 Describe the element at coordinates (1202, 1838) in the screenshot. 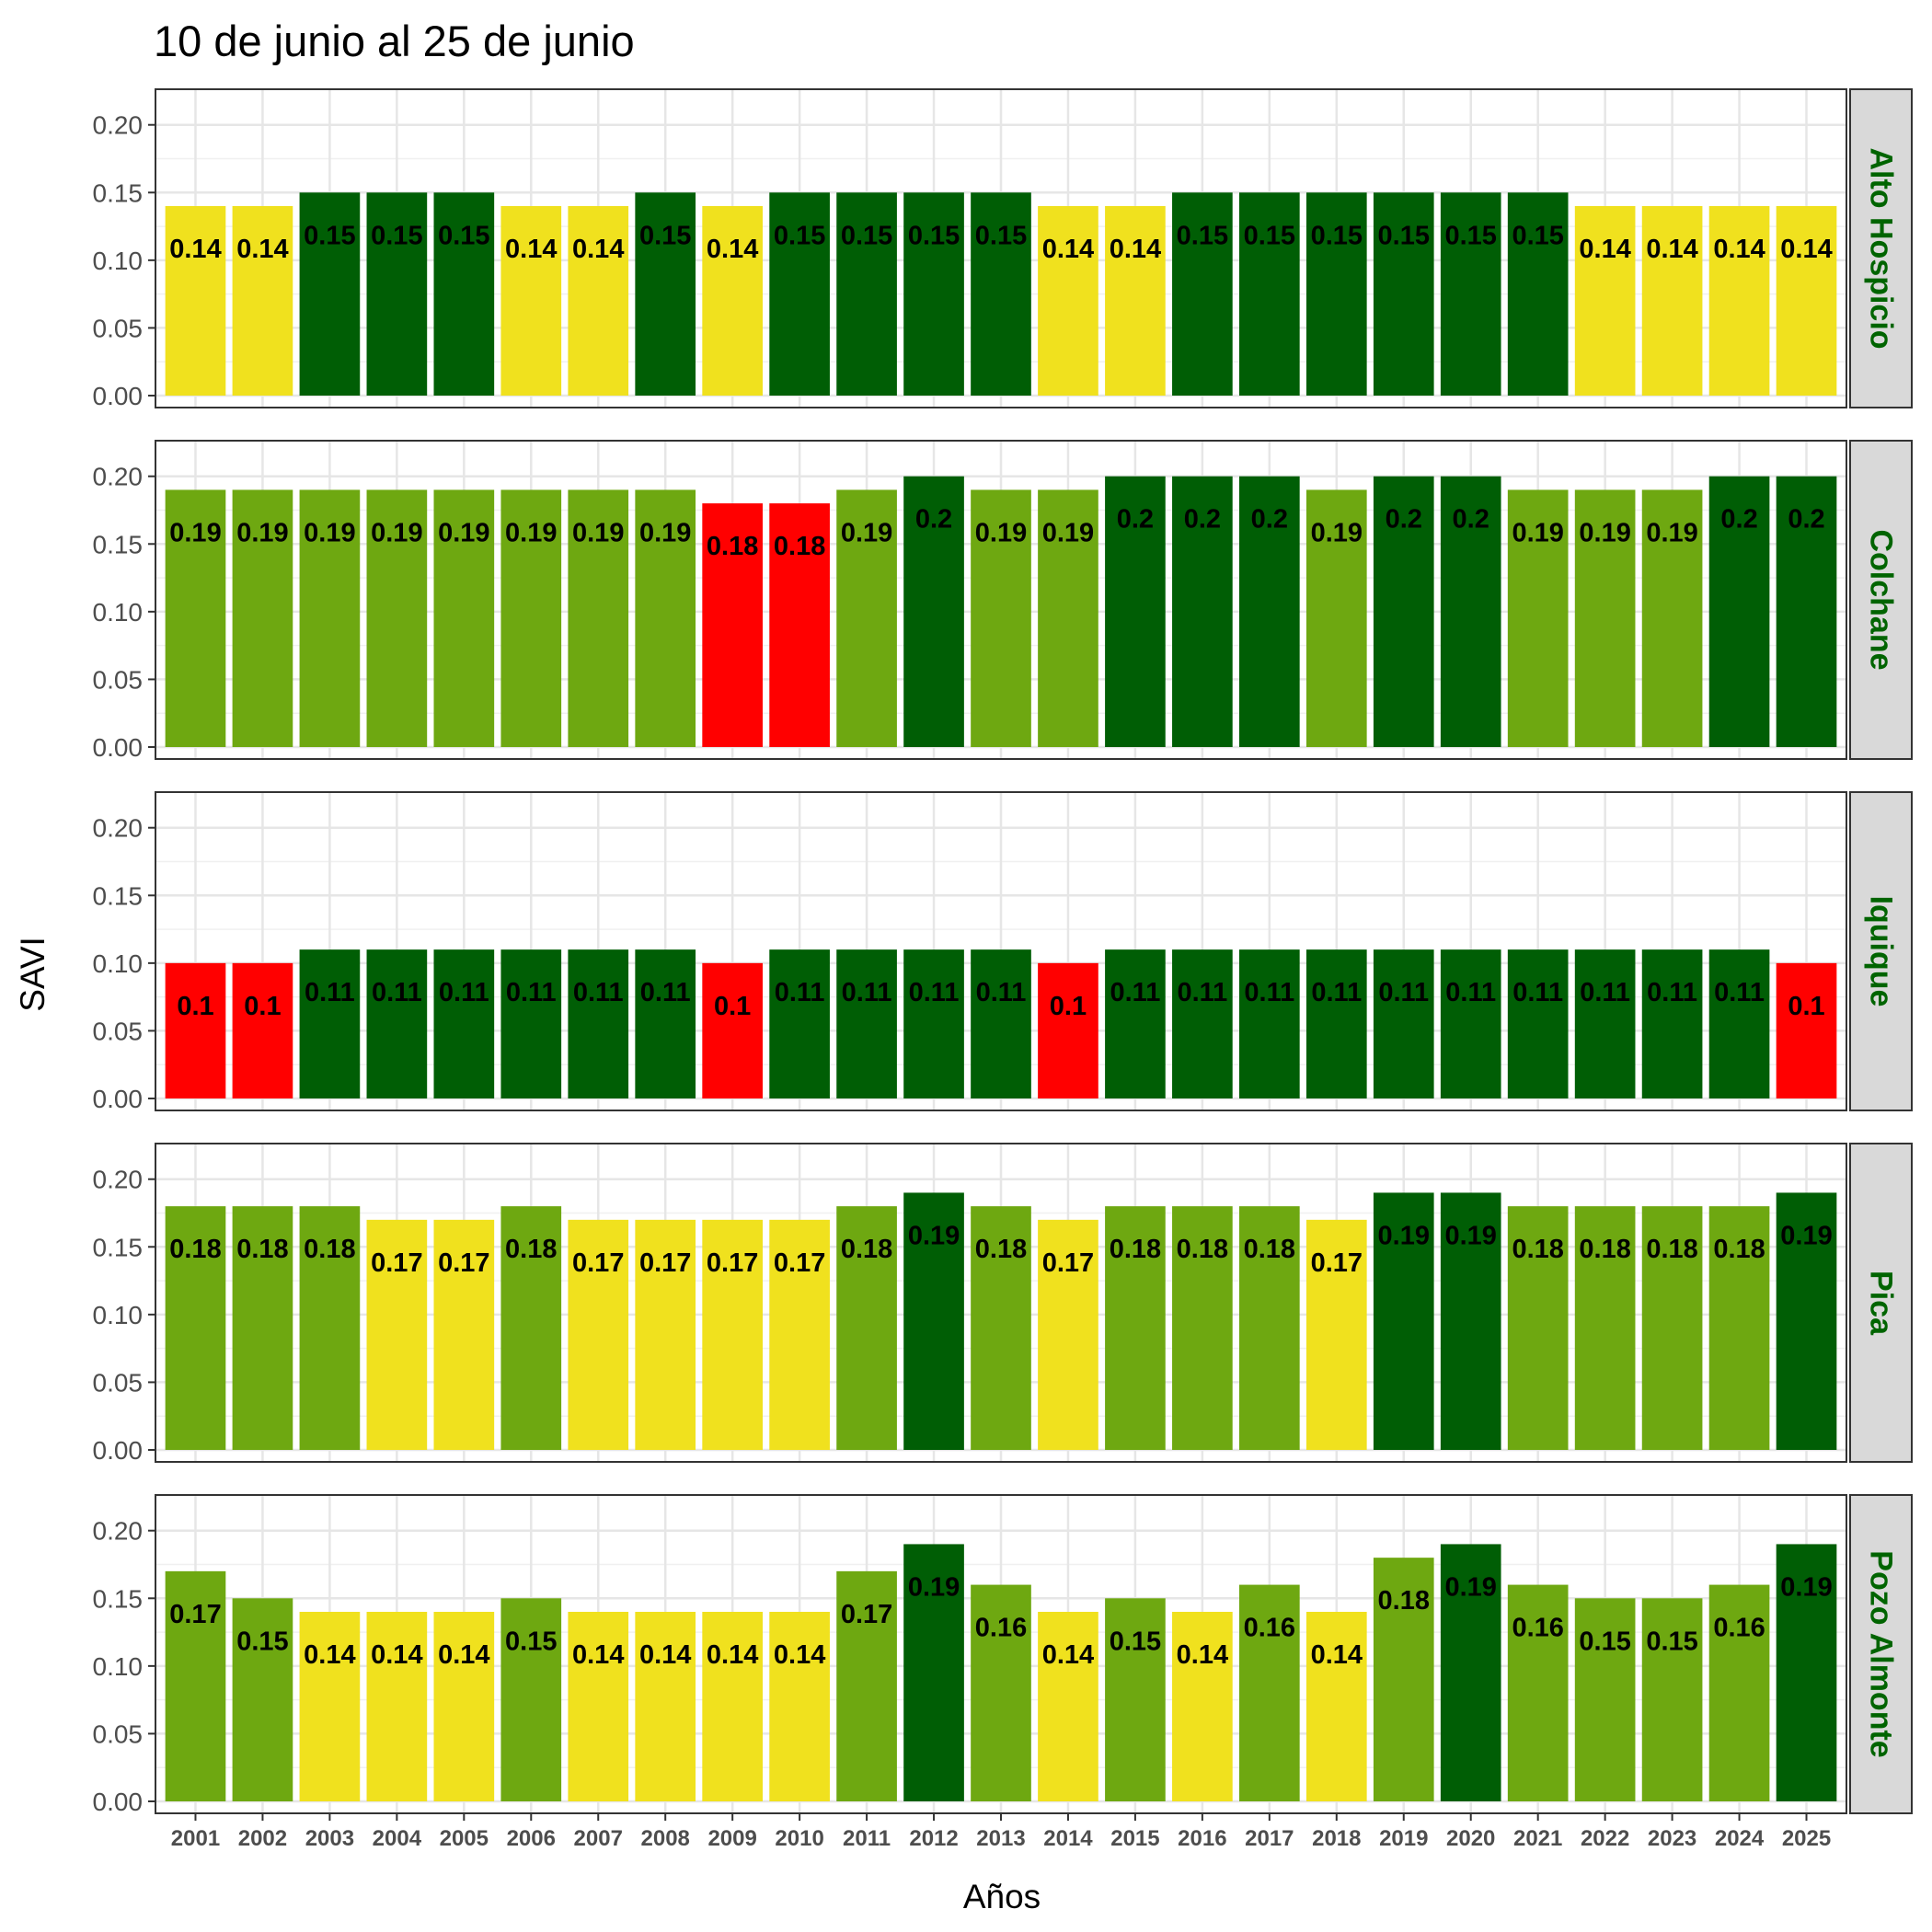

I see `x-tick-label: 2016` at that location.